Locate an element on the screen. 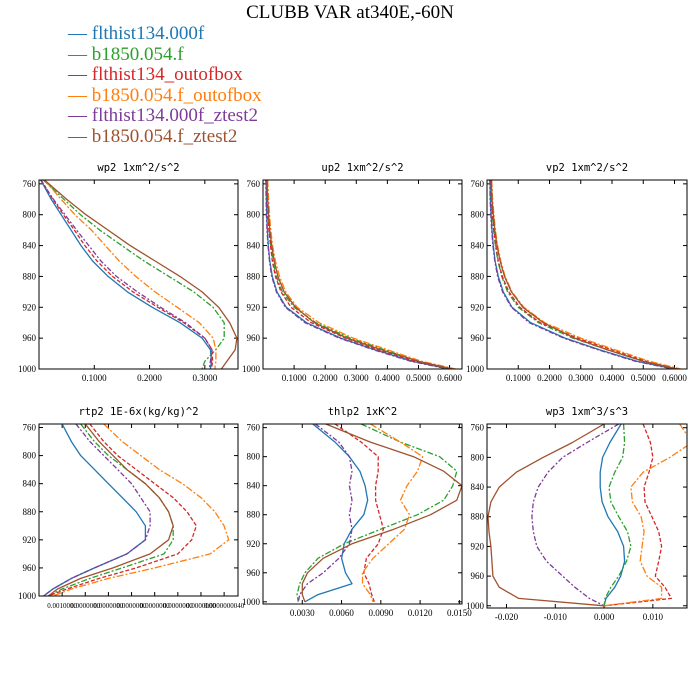 The height and width of the screenshot is (700, 700). legend-item-6: — b1850.054.f_ztest2 is located at coordinates (165, 136).